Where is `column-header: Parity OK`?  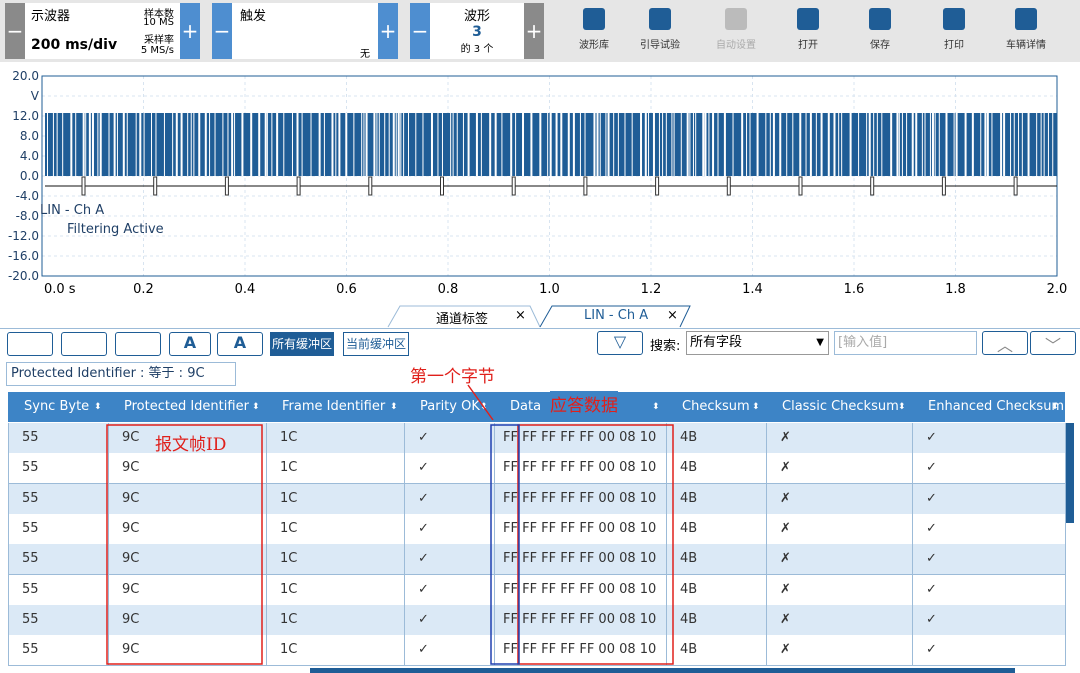
column-header: Parity OK is located at coordinates (450, 406).